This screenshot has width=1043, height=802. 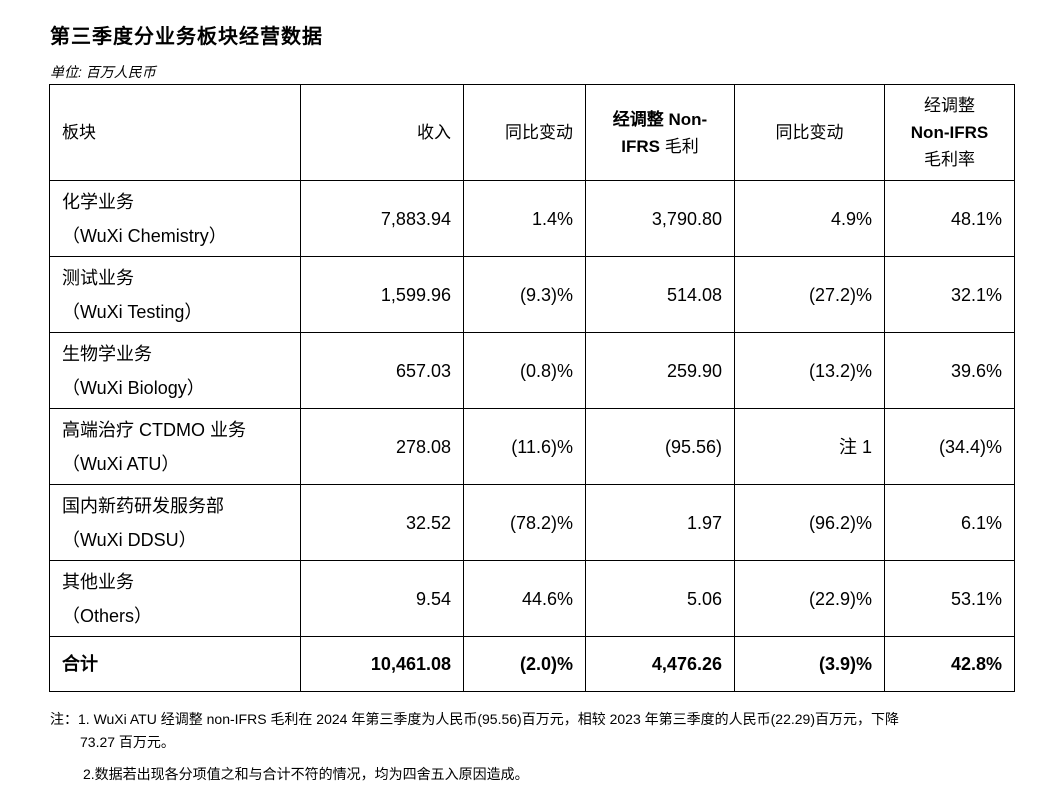 What do you see at coordinates (382, 598) in the screenshot?
I see `revenue-cell: 9.54` at bounding box center [382, 598].